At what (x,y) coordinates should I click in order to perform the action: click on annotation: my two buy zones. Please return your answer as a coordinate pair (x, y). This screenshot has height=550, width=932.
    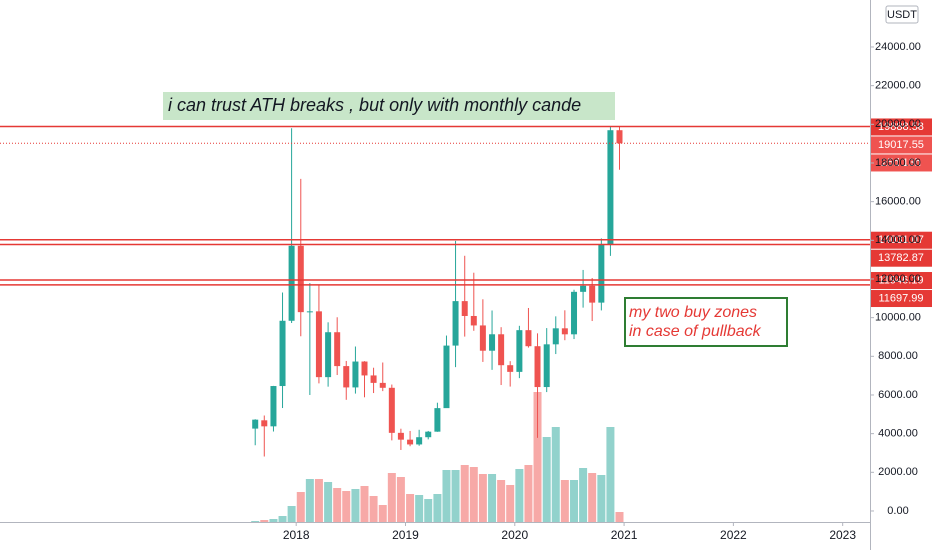
    Looking at the image, I should click on (693, 312).